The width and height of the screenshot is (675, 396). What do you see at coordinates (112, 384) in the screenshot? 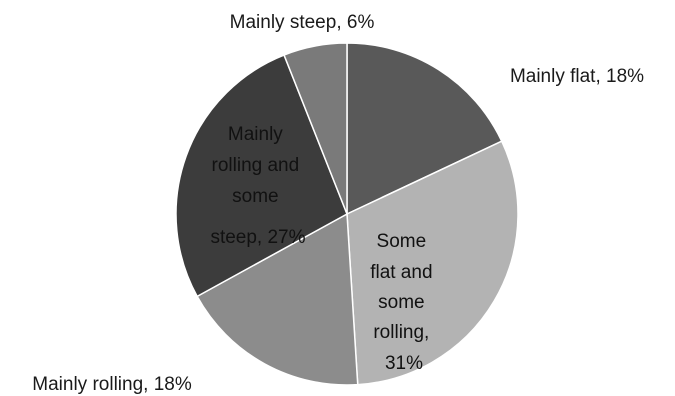
I see `slice-label-mainly-rolling: Mainly rolling, 18%` at bounding box center [112, 384].